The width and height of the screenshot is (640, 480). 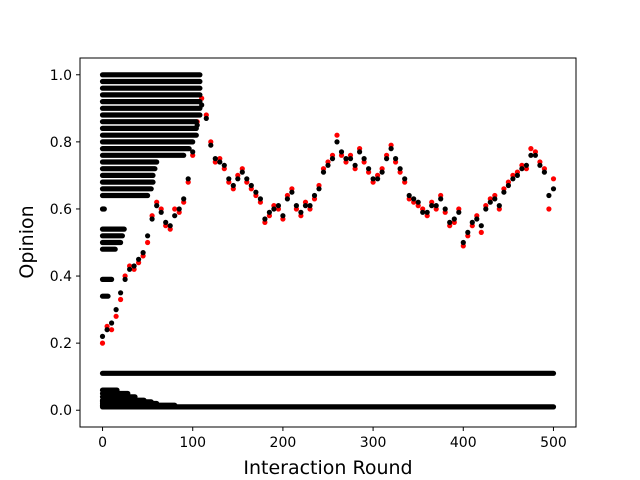 What do you see at coordinates (61, 76) in the screenshot?
I see `y-tick-label: 1.0` at bounding box center [61, 76].